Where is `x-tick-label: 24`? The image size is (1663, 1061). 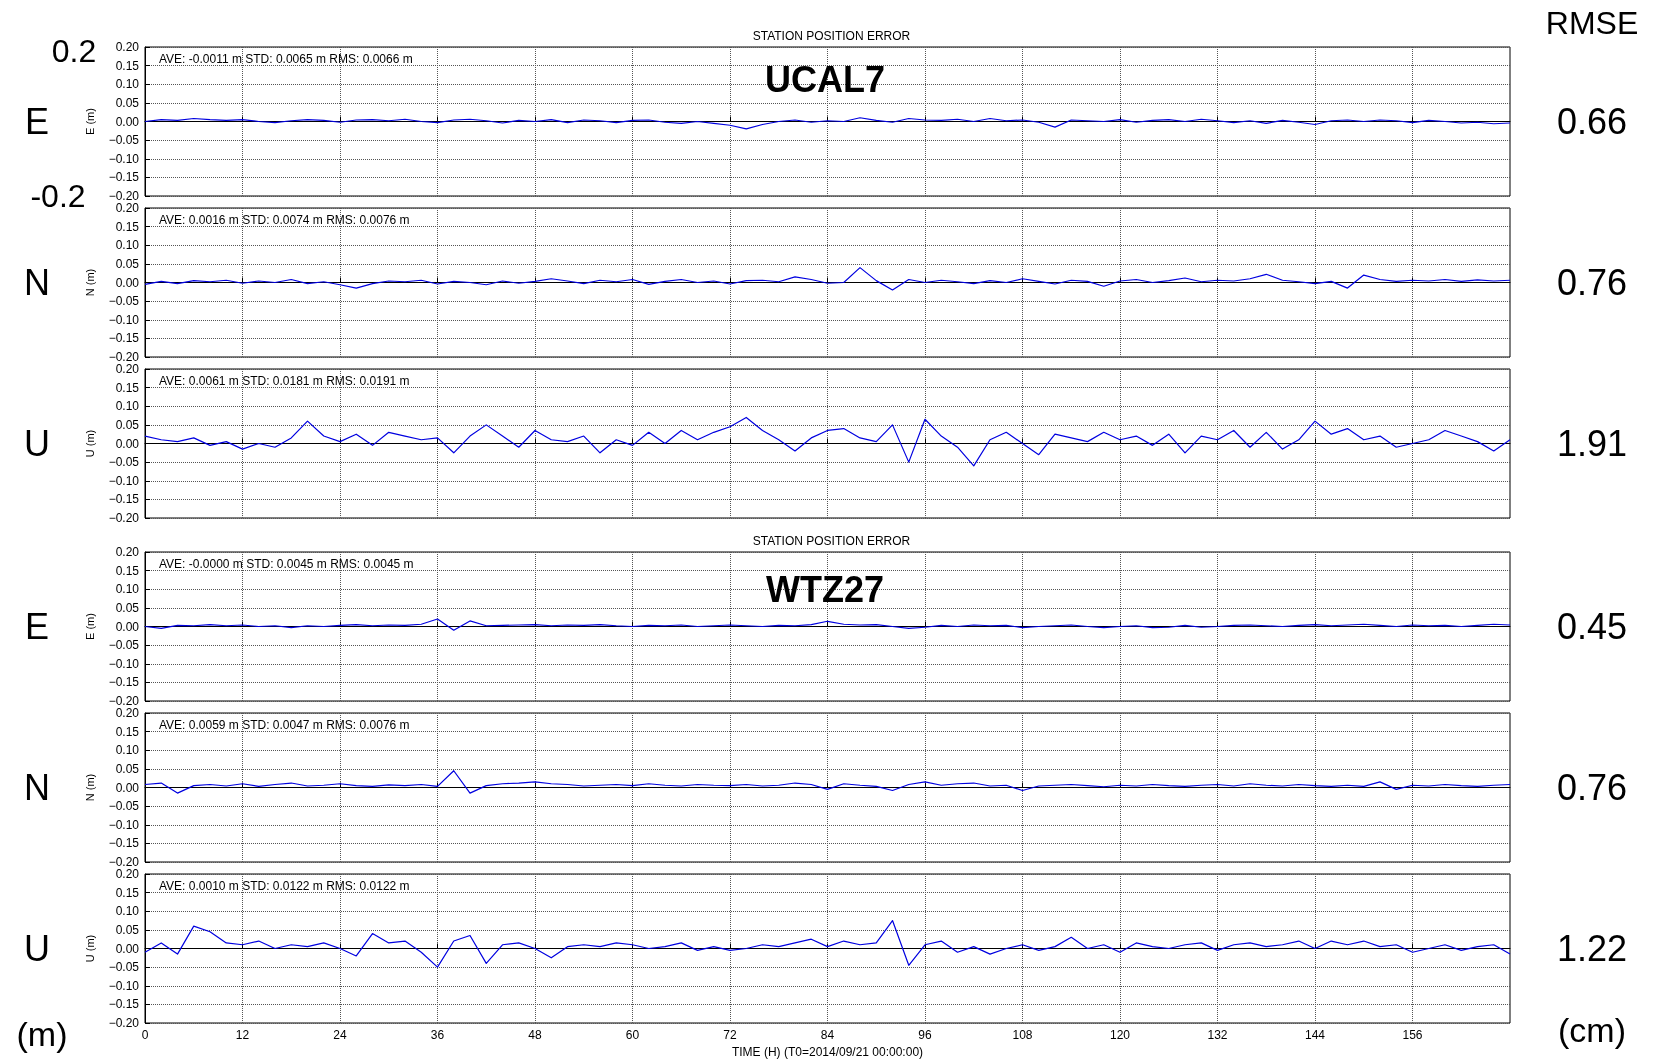
x-tick-label: 24 is located at coordinates (340, 1035).